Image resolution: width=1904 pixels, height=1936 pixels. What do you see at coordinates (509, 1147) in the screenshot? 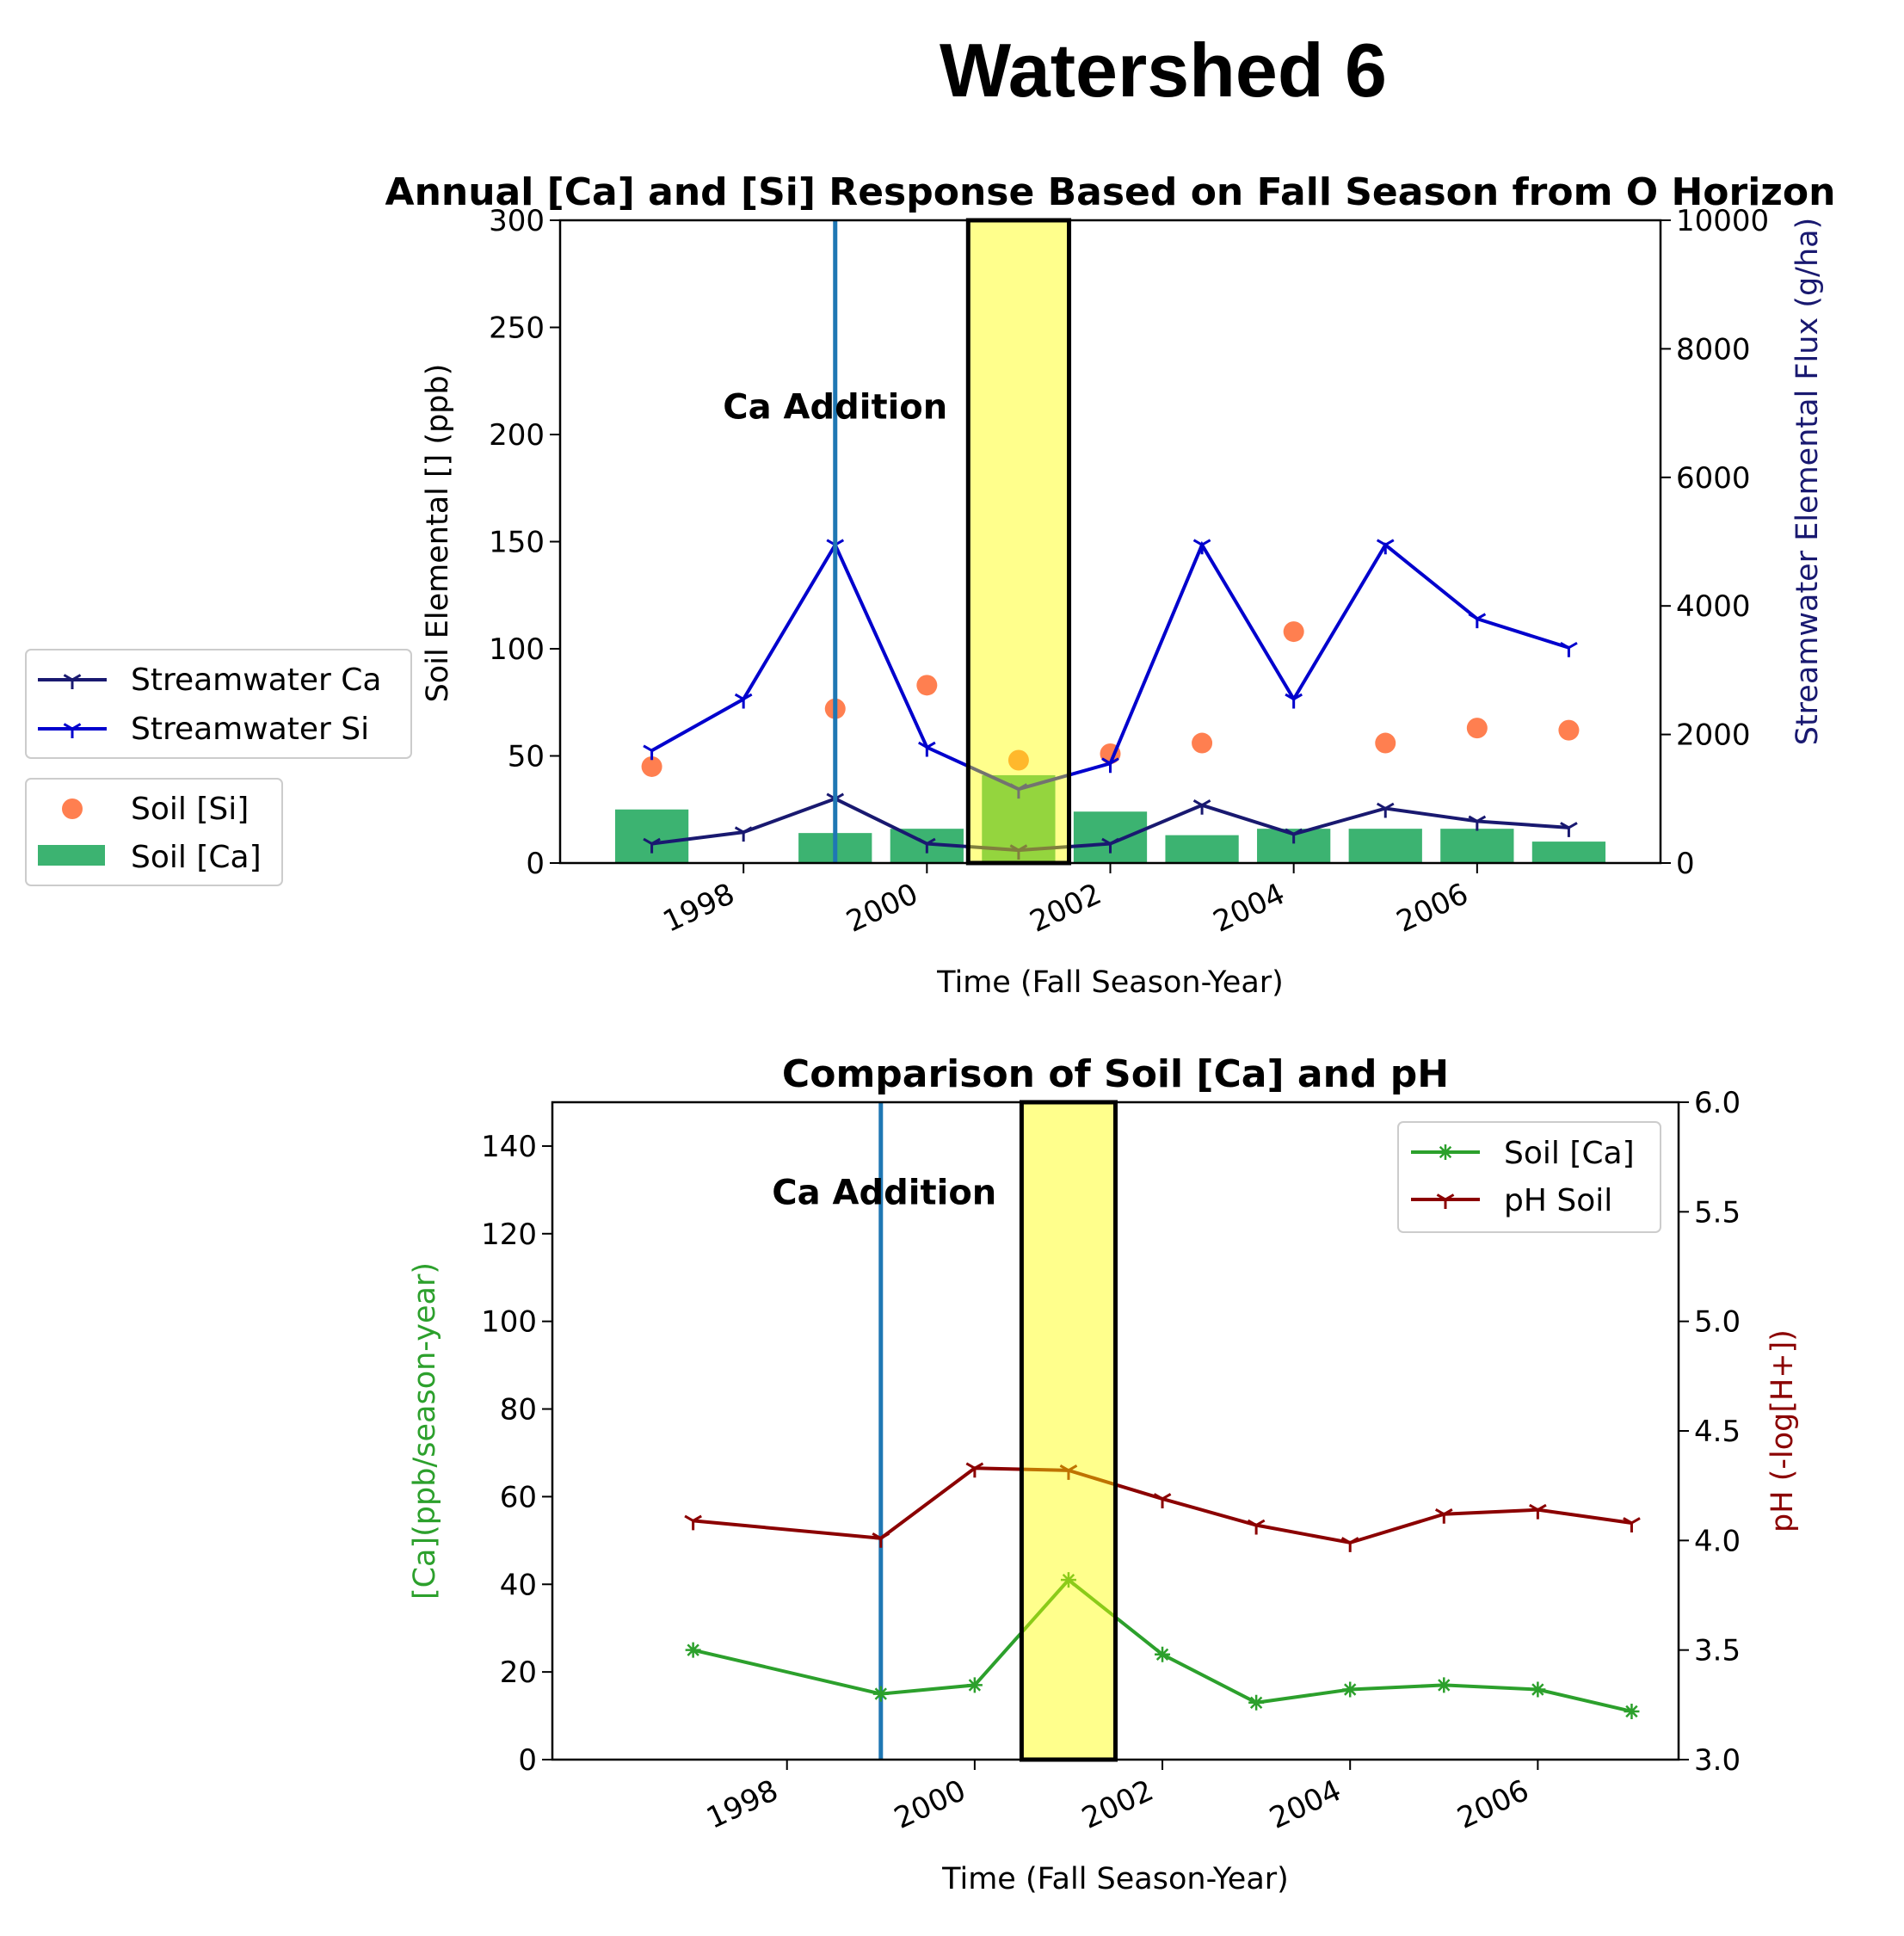
I see `y-tick-label: 140` at bounding box center [509, 1147].